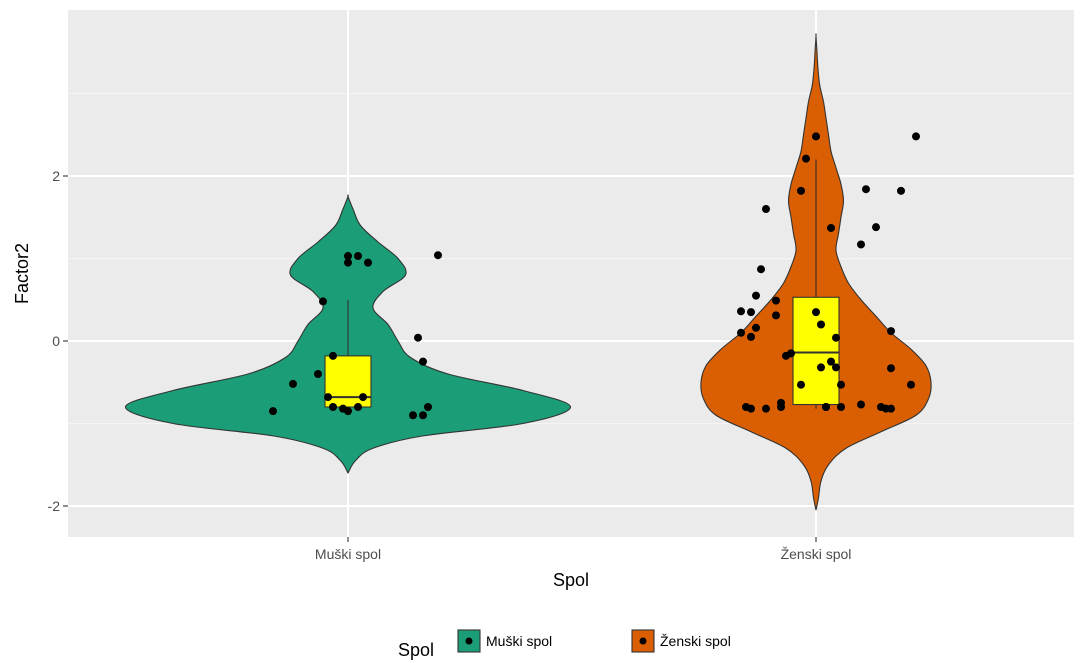 The width and height of the screenshot is (1084, 662). Describe the element at coordinates (348, 554) in the screenshot. I see `x-tick-label: Muški spol` at that location.